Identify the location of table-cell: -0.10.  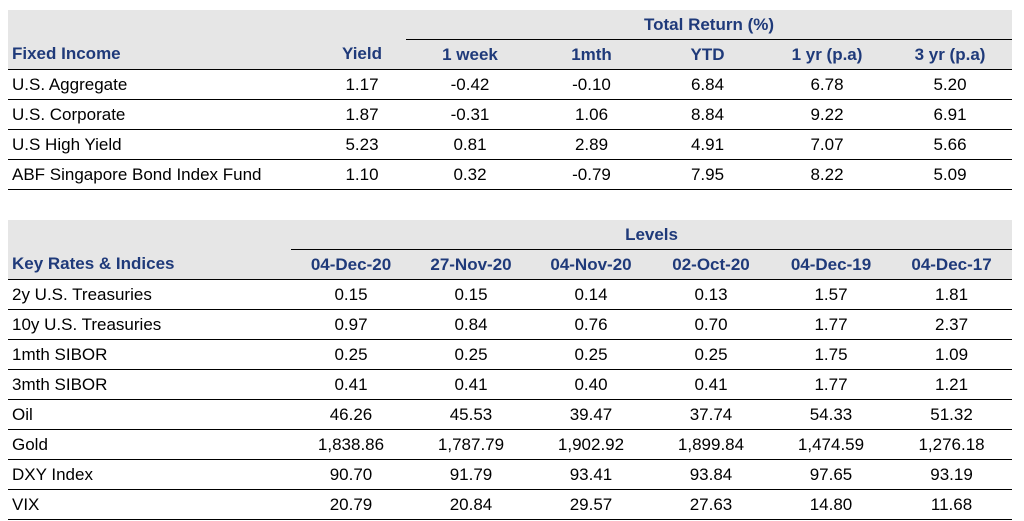
(591, 84).